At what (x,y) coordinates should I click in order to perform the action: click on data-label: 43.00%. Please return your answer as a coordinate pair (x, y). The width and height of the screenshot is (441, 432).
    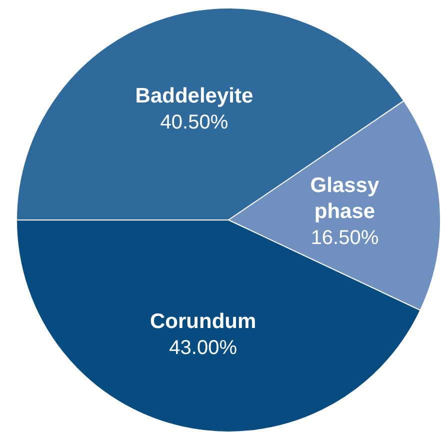
    Looking at the image, I should click on (203, 347).